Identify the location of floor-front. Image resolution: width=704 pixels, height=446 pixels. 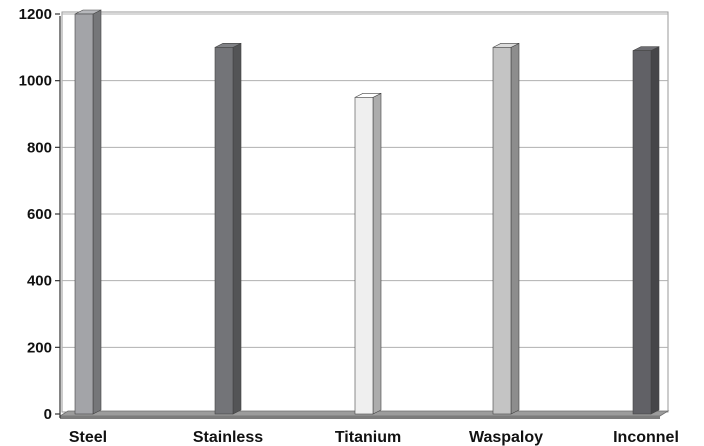
(360, 417).